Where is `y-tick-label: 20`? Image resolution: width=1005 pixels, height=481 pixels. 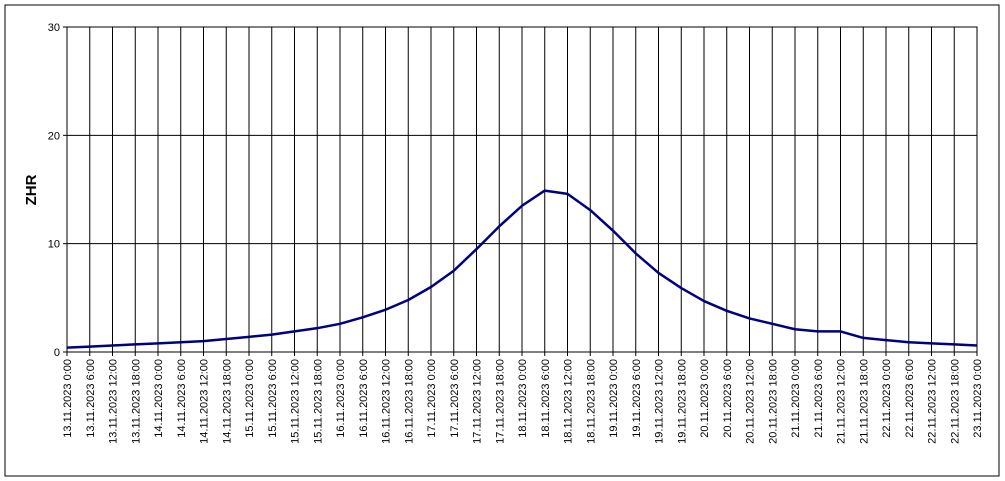 y-tick-label: 20 is located at coordinates (54, 136).